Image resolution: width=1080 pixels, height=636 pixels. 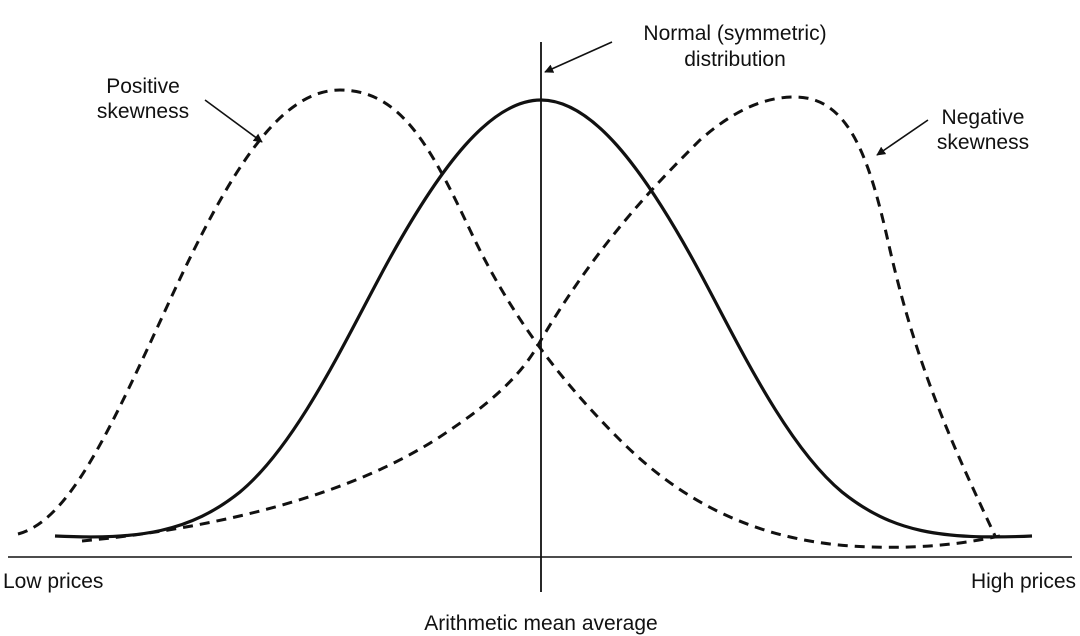 I want to click on negative-label-line1: Negative, so click(x=983, y=117).